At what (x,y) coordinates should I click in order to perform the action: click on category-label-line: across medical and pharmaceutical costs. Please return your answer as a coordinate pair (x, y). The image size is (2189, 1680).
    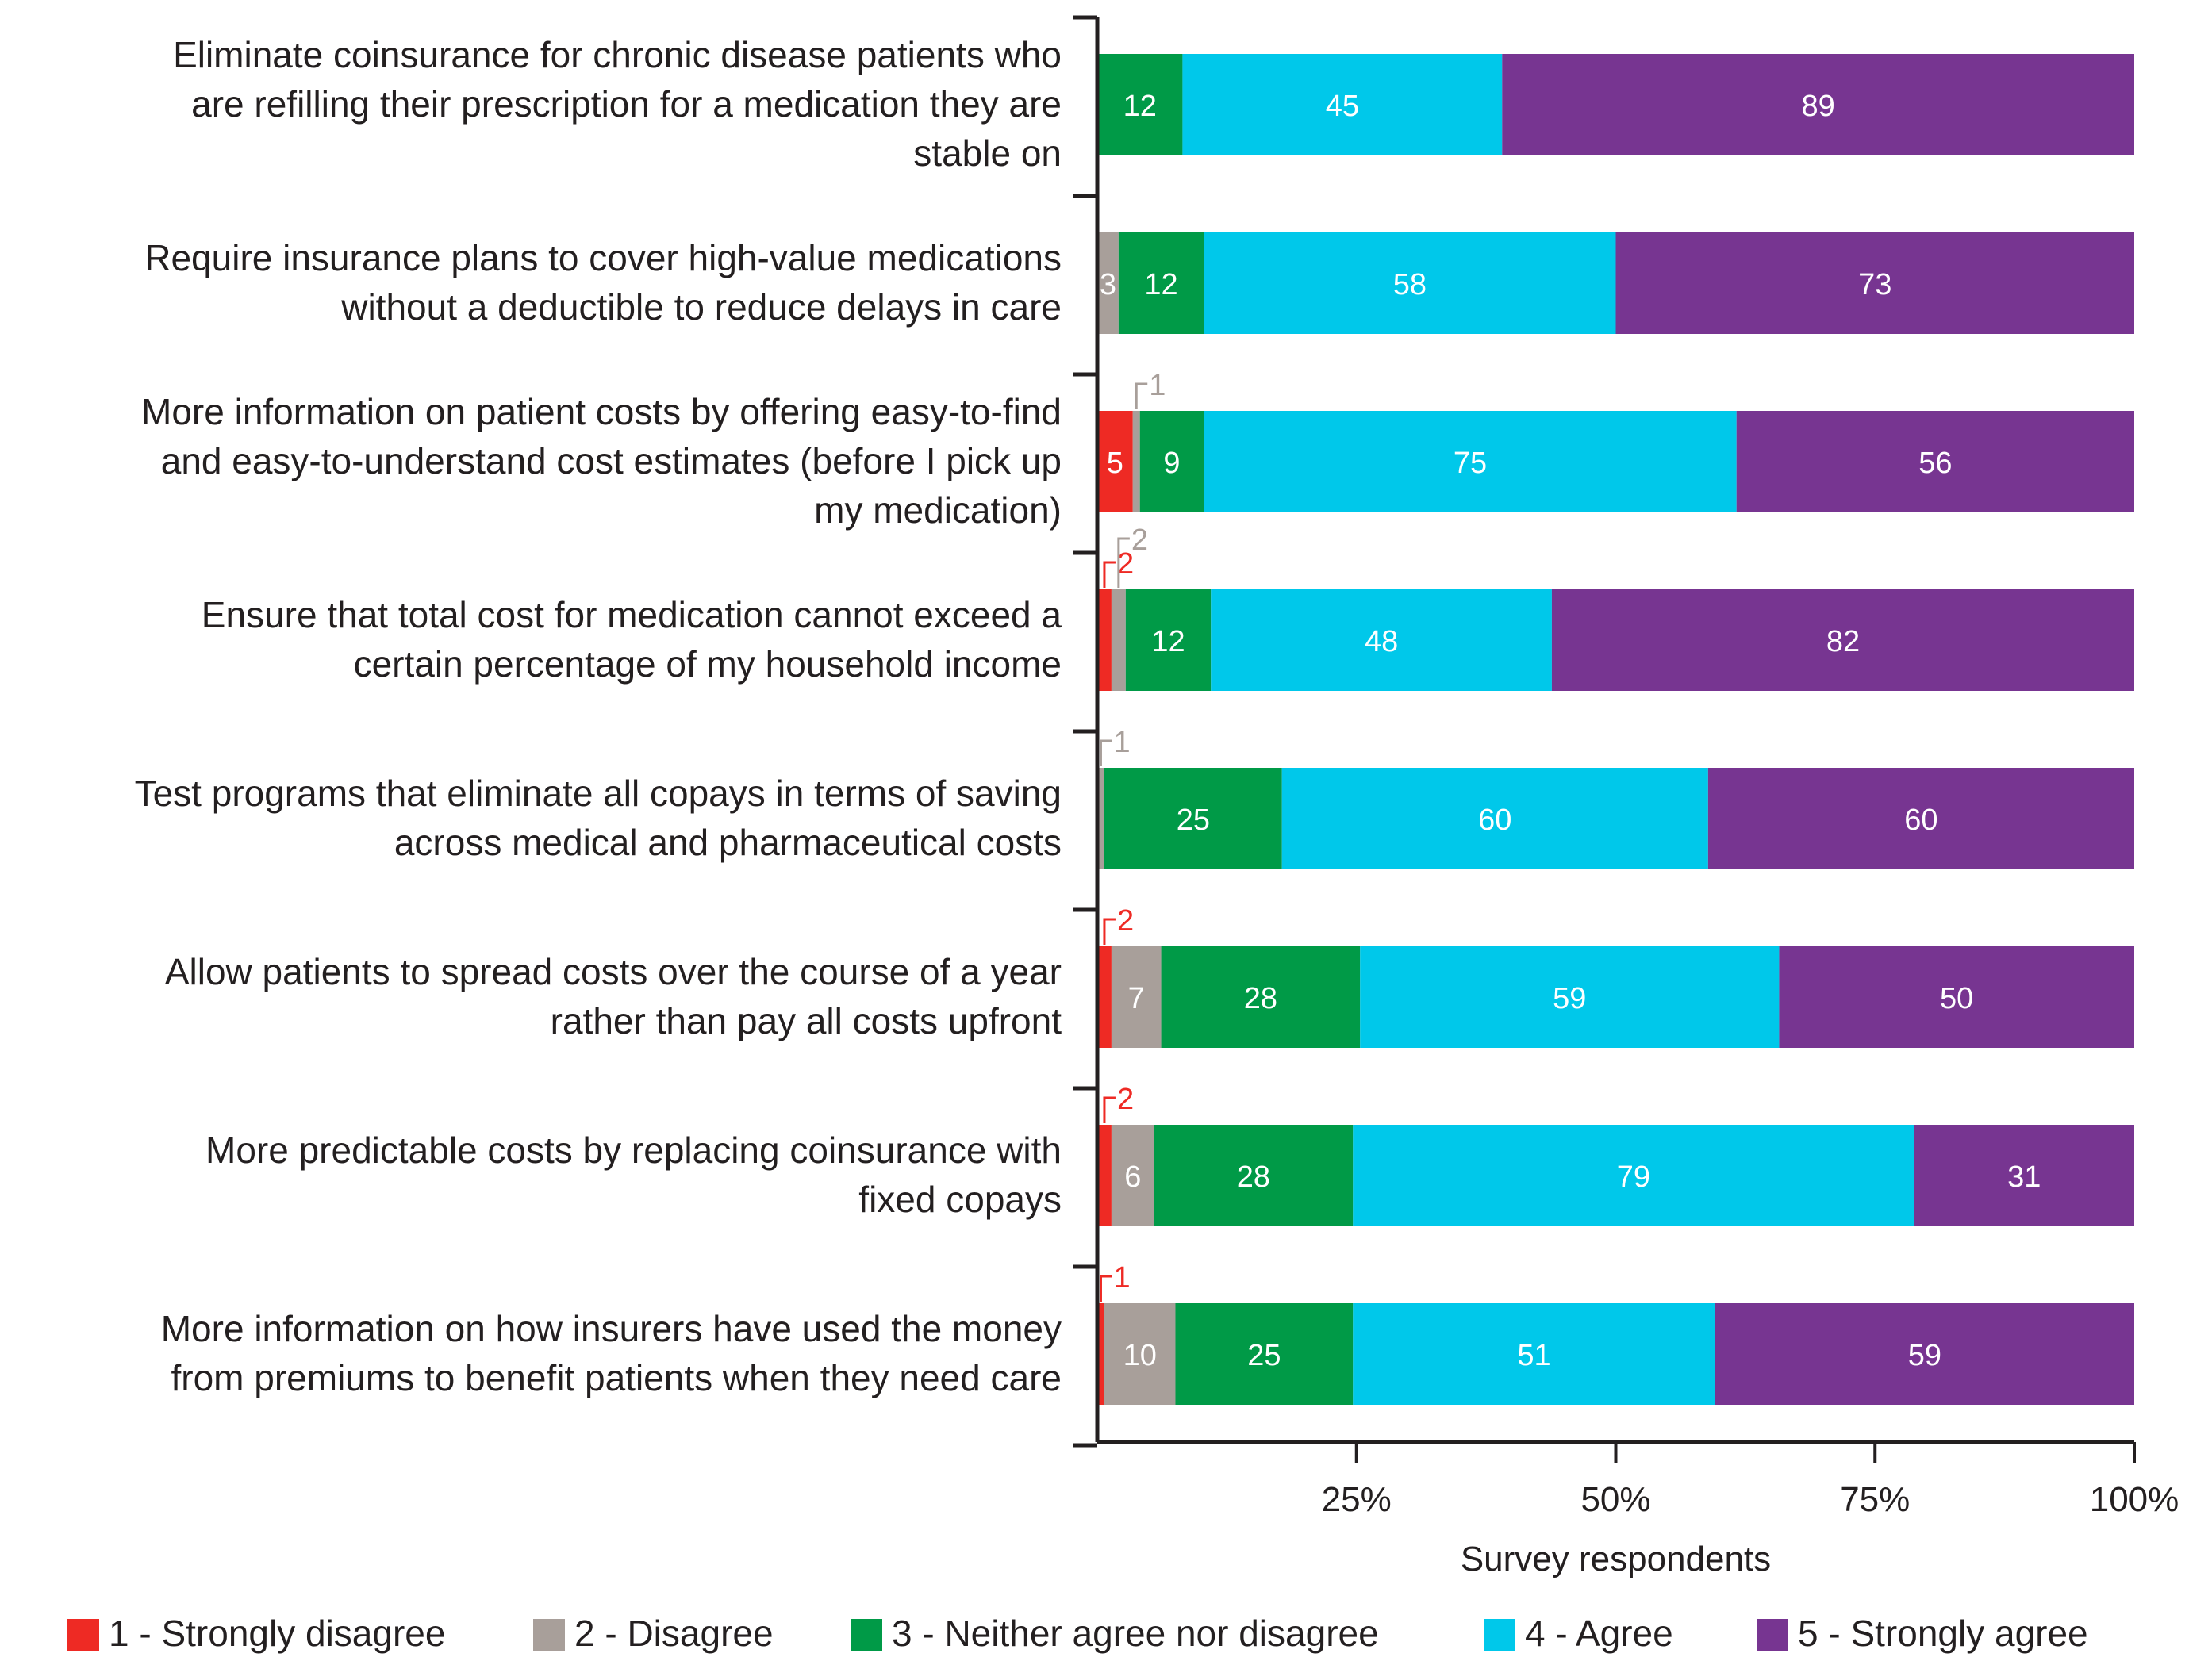
    Looking at the image, I should click on (728, 843).